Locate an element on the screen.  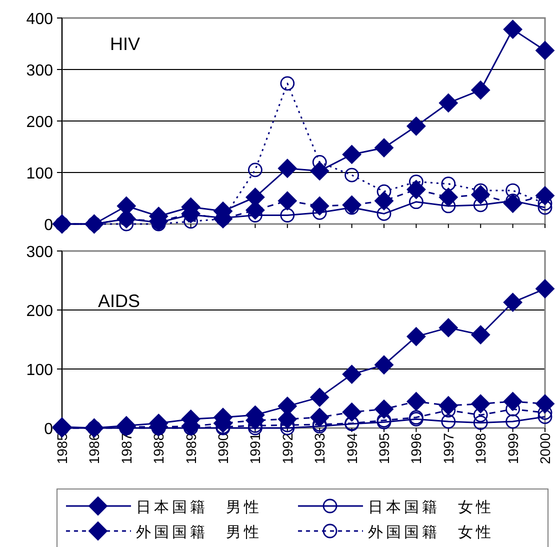
text: AIDS is located at coordinates (119, 301).